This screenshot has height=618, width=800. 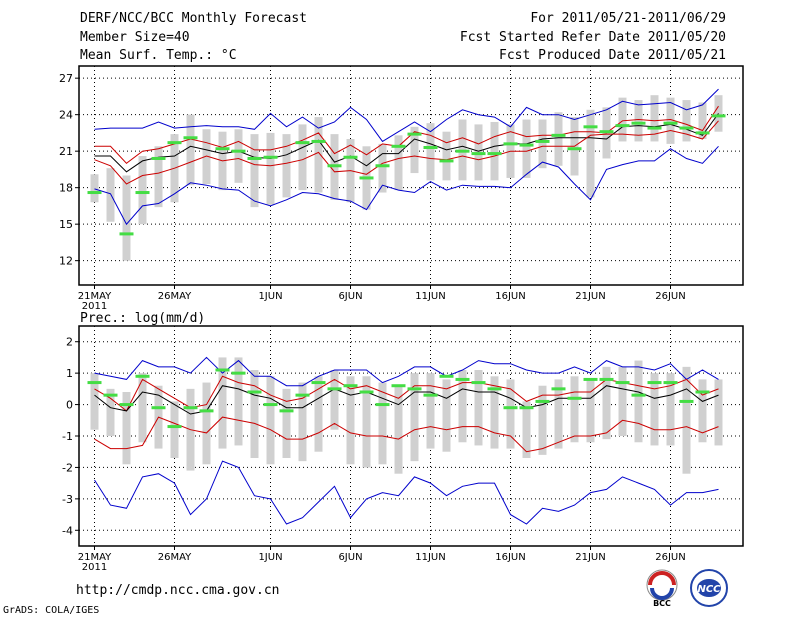 What do you see at coordinates (178, 590) in the screenshot?
I see `footer-url: http://cmdp.ncc.cma.gov.cn` at bounding box center [178, 590].